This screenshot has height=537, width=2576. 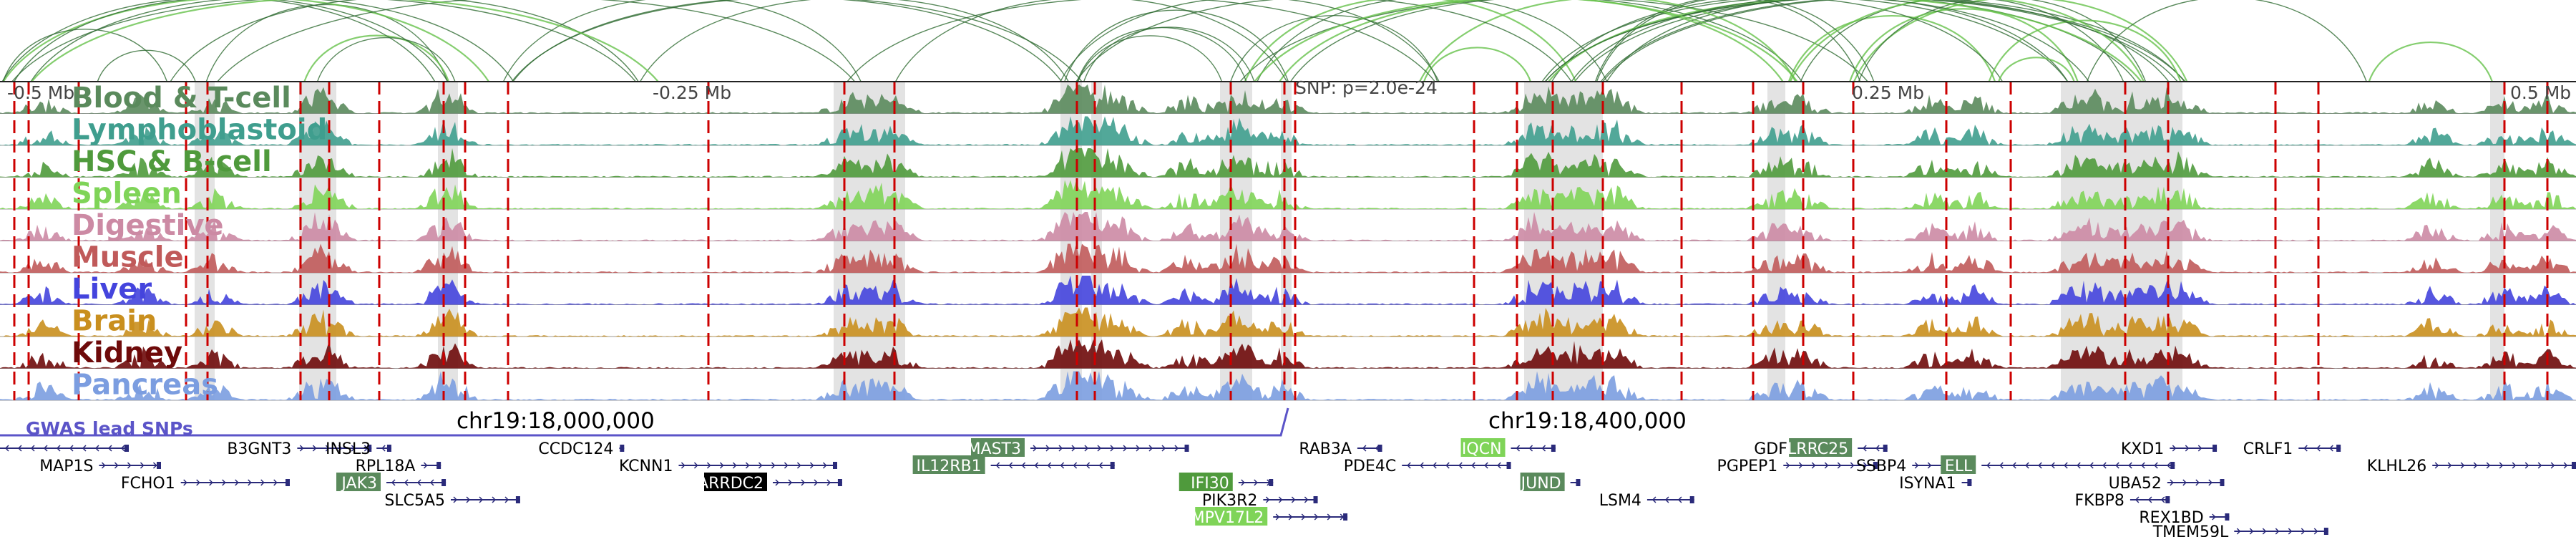 I want to click on gene-label: KXD1, so click(x=2142, y=449).